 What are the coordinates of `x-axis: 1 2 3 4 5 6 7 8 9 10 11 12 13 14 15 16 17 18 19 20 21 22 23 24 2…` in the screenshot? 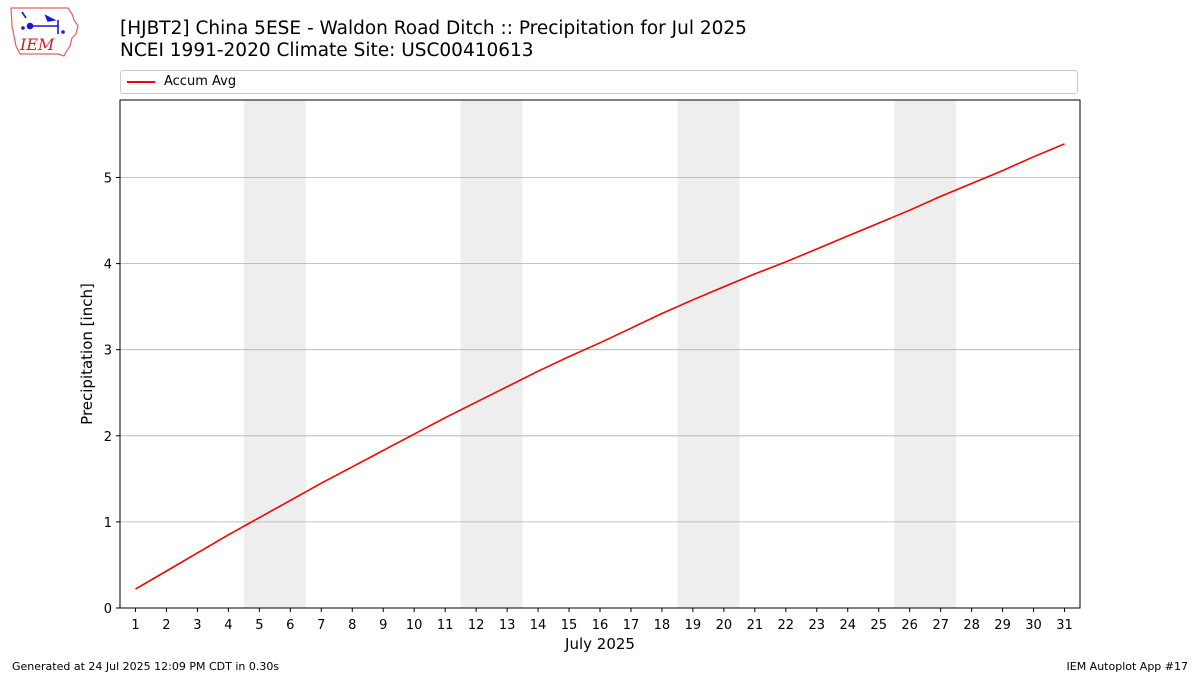 It's located at (602, 620).